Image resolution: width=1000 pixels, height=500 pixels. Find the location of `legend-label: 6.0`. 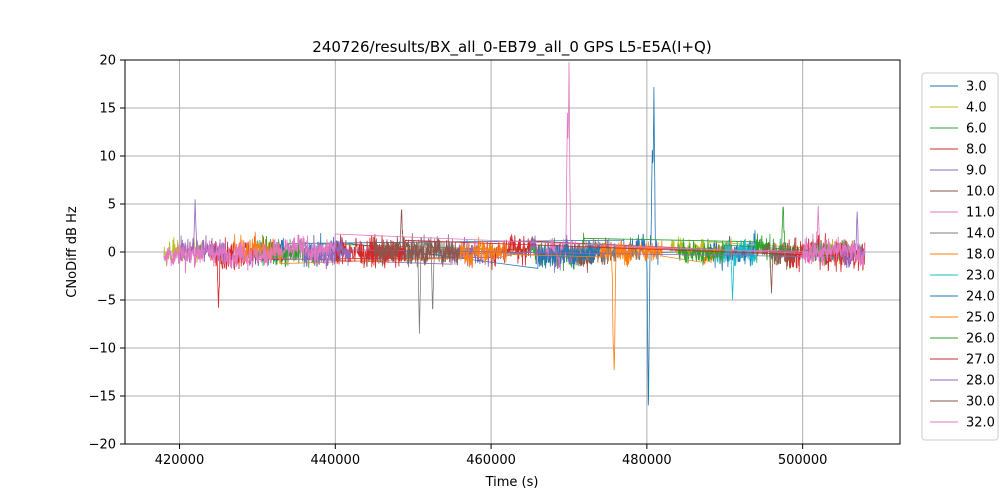

legend-label: 6.0 is located at coordinates (976, 129).